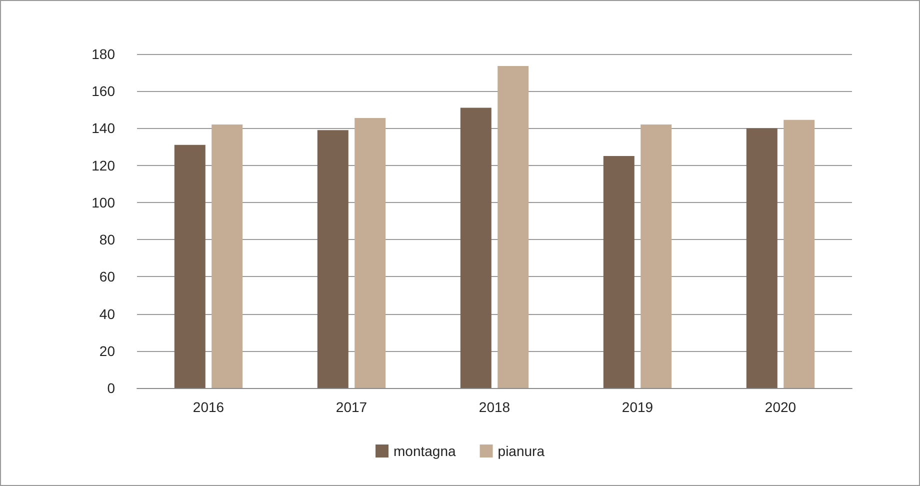  What do you see at coordinates (107, 314) in the screenshot?
I see `y-tick-label: 40` at bounding box center [107, 314].